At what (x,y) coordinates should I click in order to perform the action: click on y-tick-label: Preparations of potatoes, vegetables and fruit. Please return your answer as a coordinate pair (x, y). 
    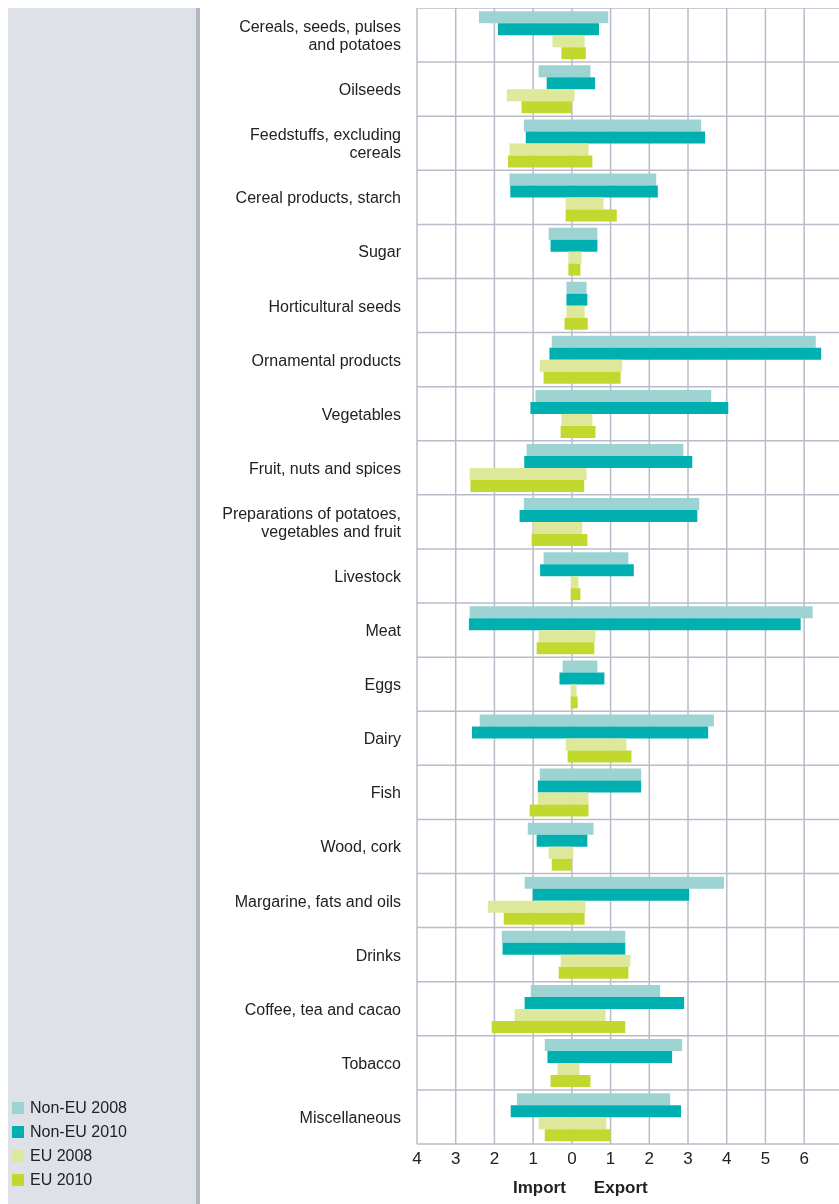
    Looking at the image, I should click on (312, 522).